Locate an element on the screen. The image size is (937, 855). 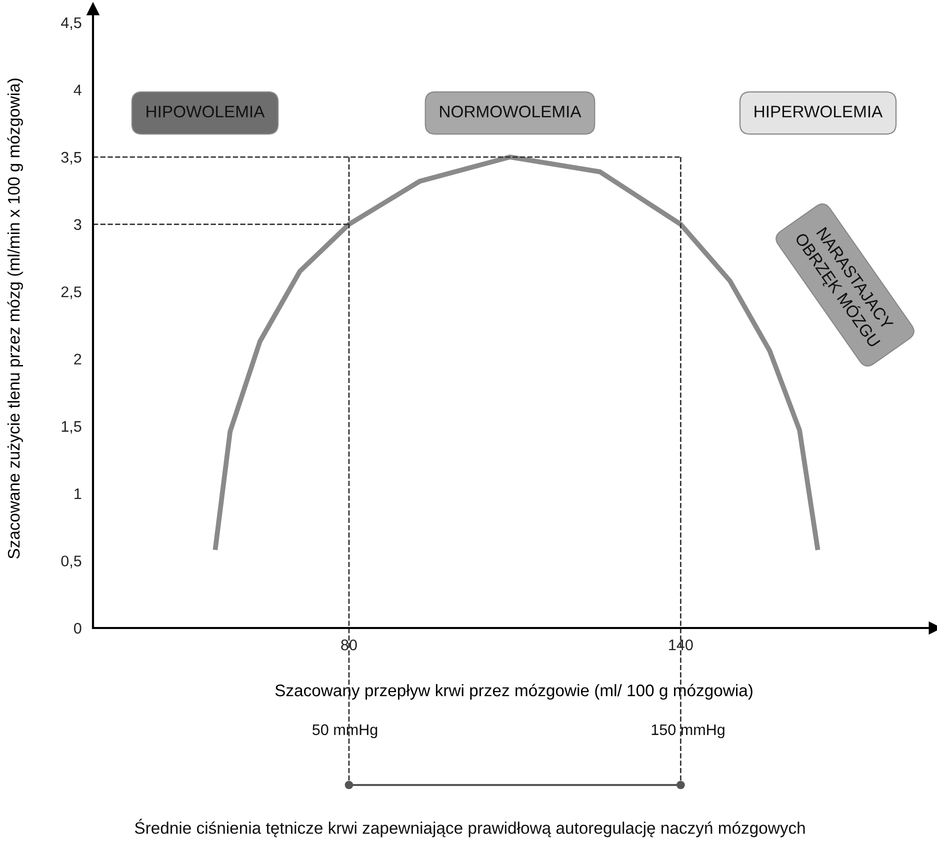
y-tick-label: 0 is located at coordinates (78, 628).